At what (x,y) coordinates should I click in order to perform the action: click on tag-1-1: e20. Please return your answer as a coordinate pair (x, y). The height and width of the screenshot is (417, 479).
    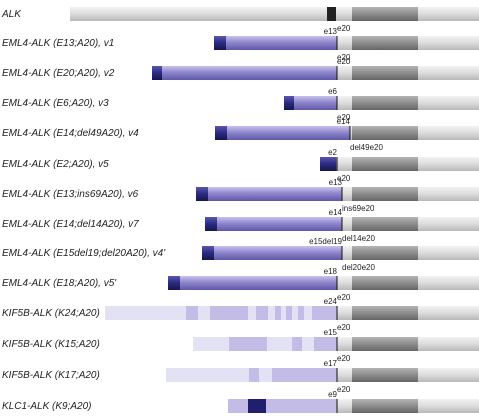
    Looking at the image, I should click on (344, 57).